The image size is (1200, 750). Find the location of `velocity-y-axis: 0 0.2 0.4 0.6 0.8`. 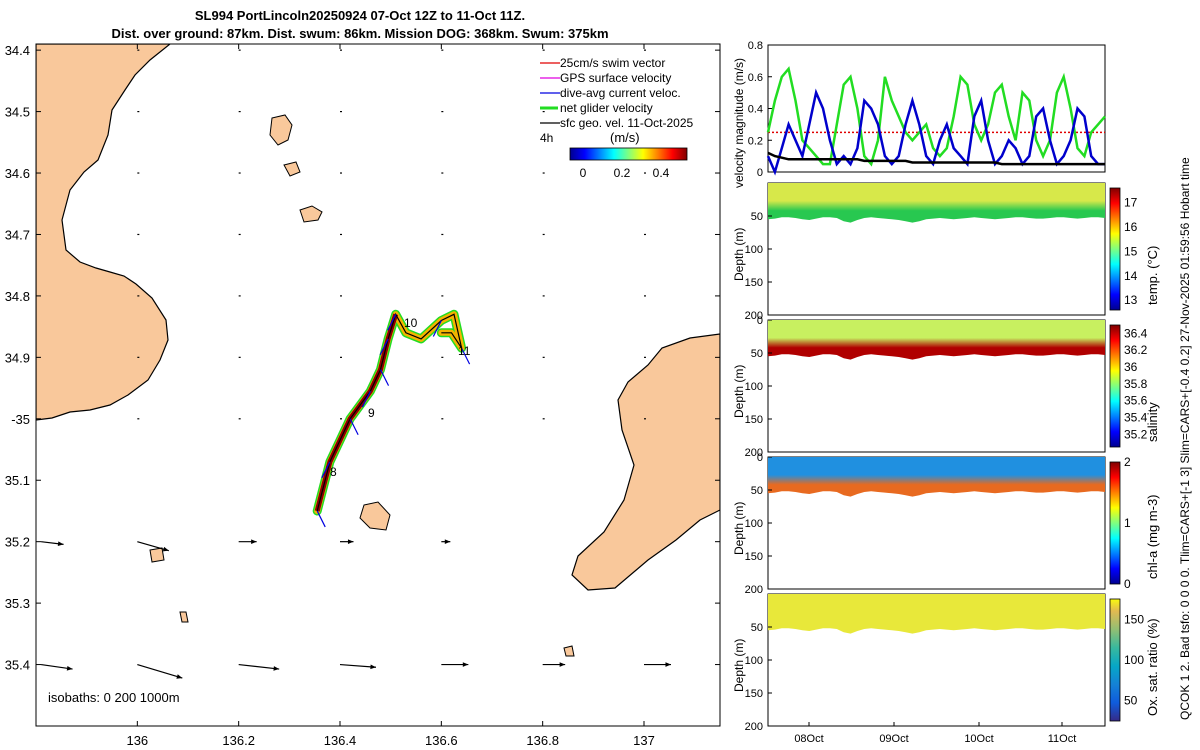

velocity-y-axis: 0 0.2 0.4 0.6 0.8 is located at coordinates (760, 109).